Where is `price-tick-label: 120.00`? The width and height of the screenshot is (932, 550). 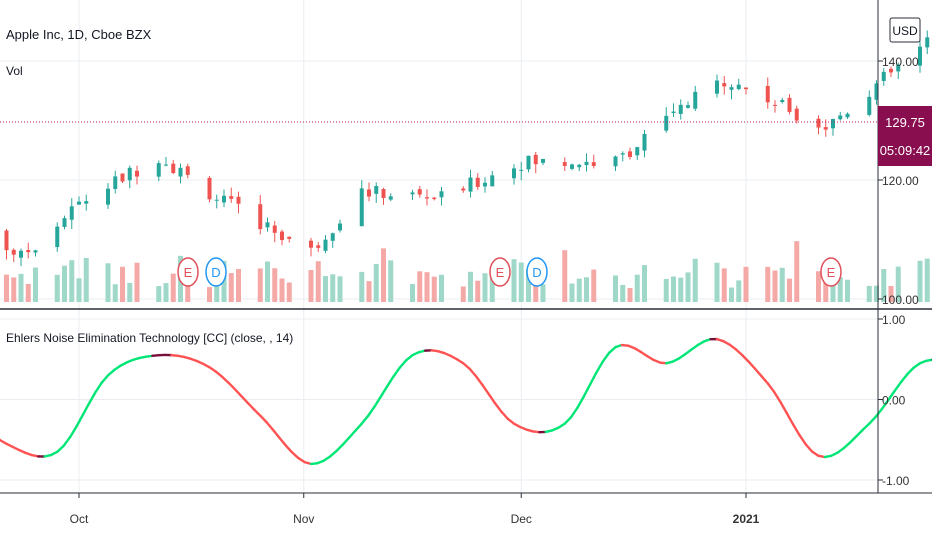 price-tick-label: 120.00 is located at coordinates (900, 181).